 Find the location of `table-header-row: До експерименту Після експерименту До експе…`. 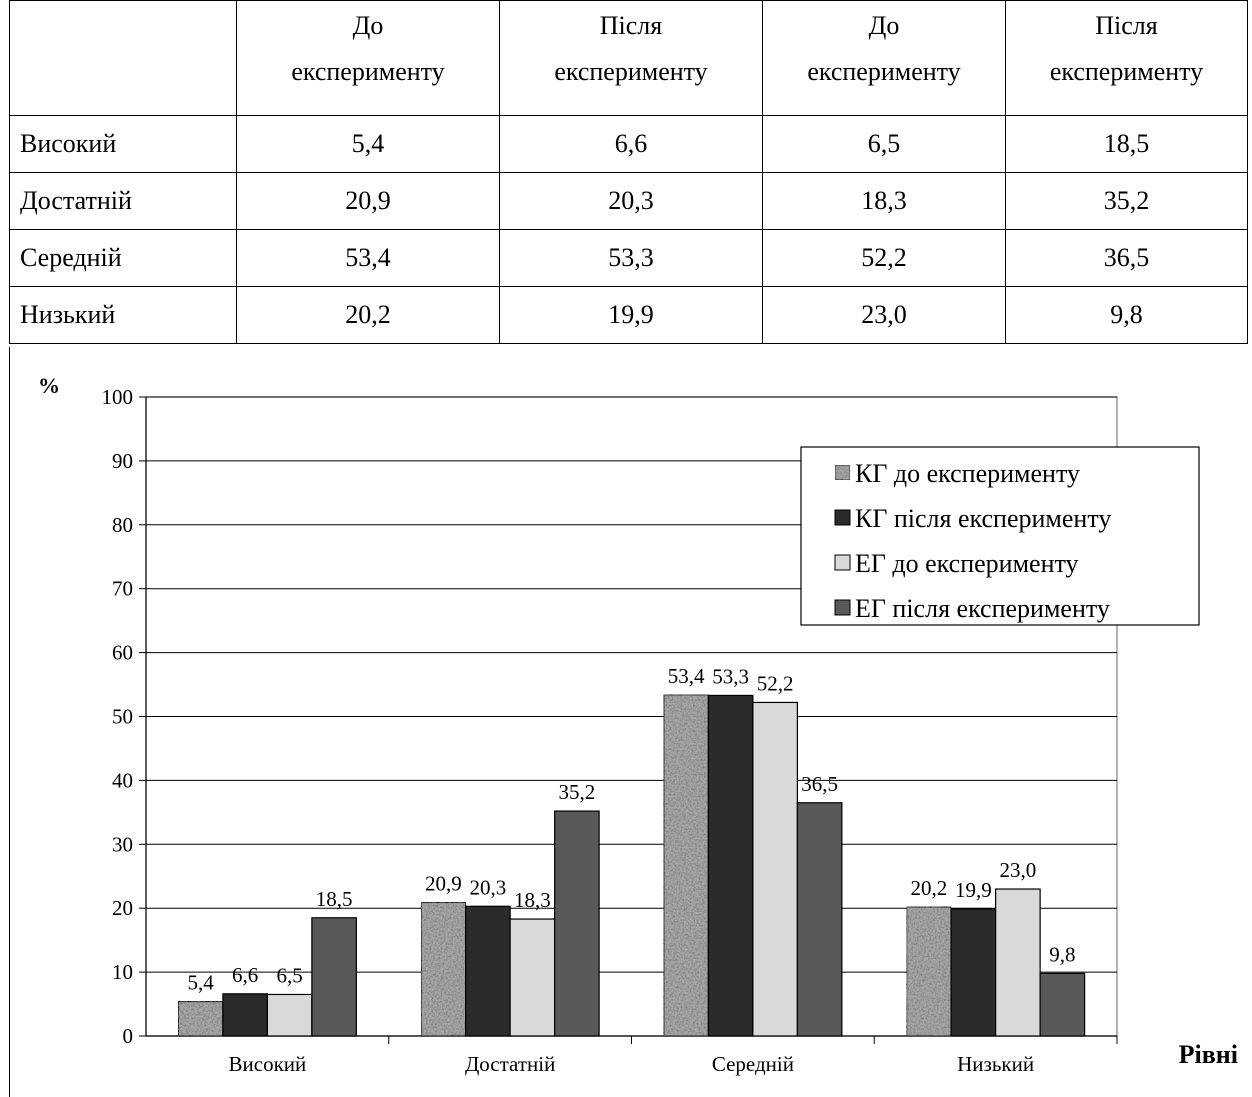

table-header-row: До експерименту Після експерименту До експе… is located at coordinates (628, 58).